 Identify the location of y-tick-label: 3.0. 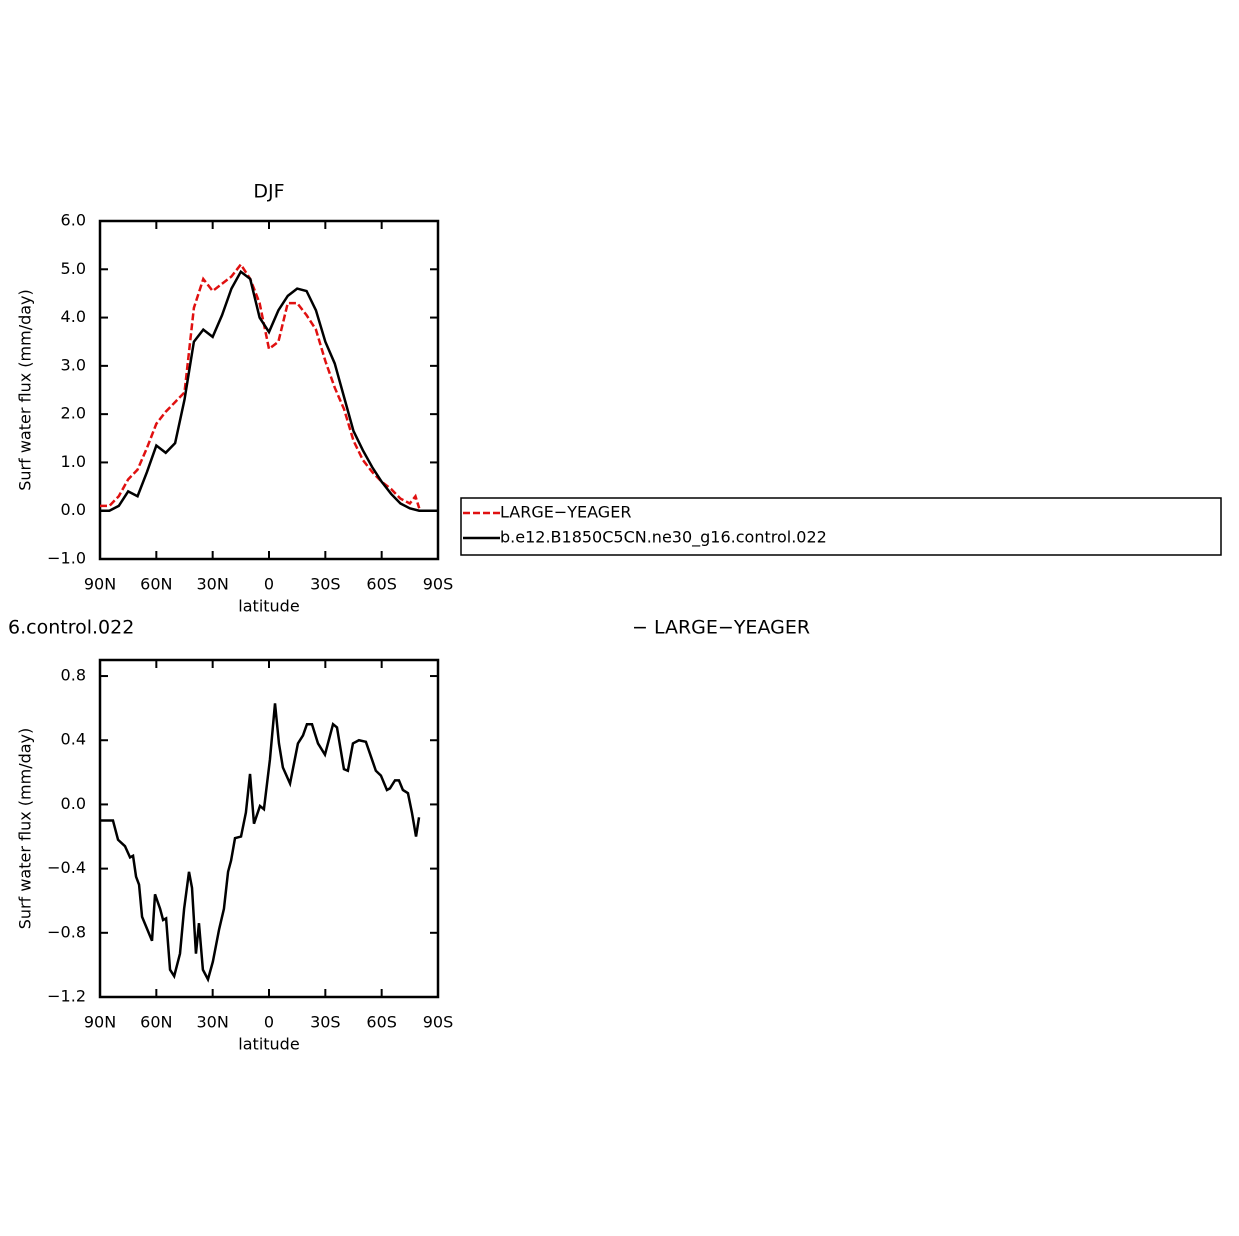
(73, 364).